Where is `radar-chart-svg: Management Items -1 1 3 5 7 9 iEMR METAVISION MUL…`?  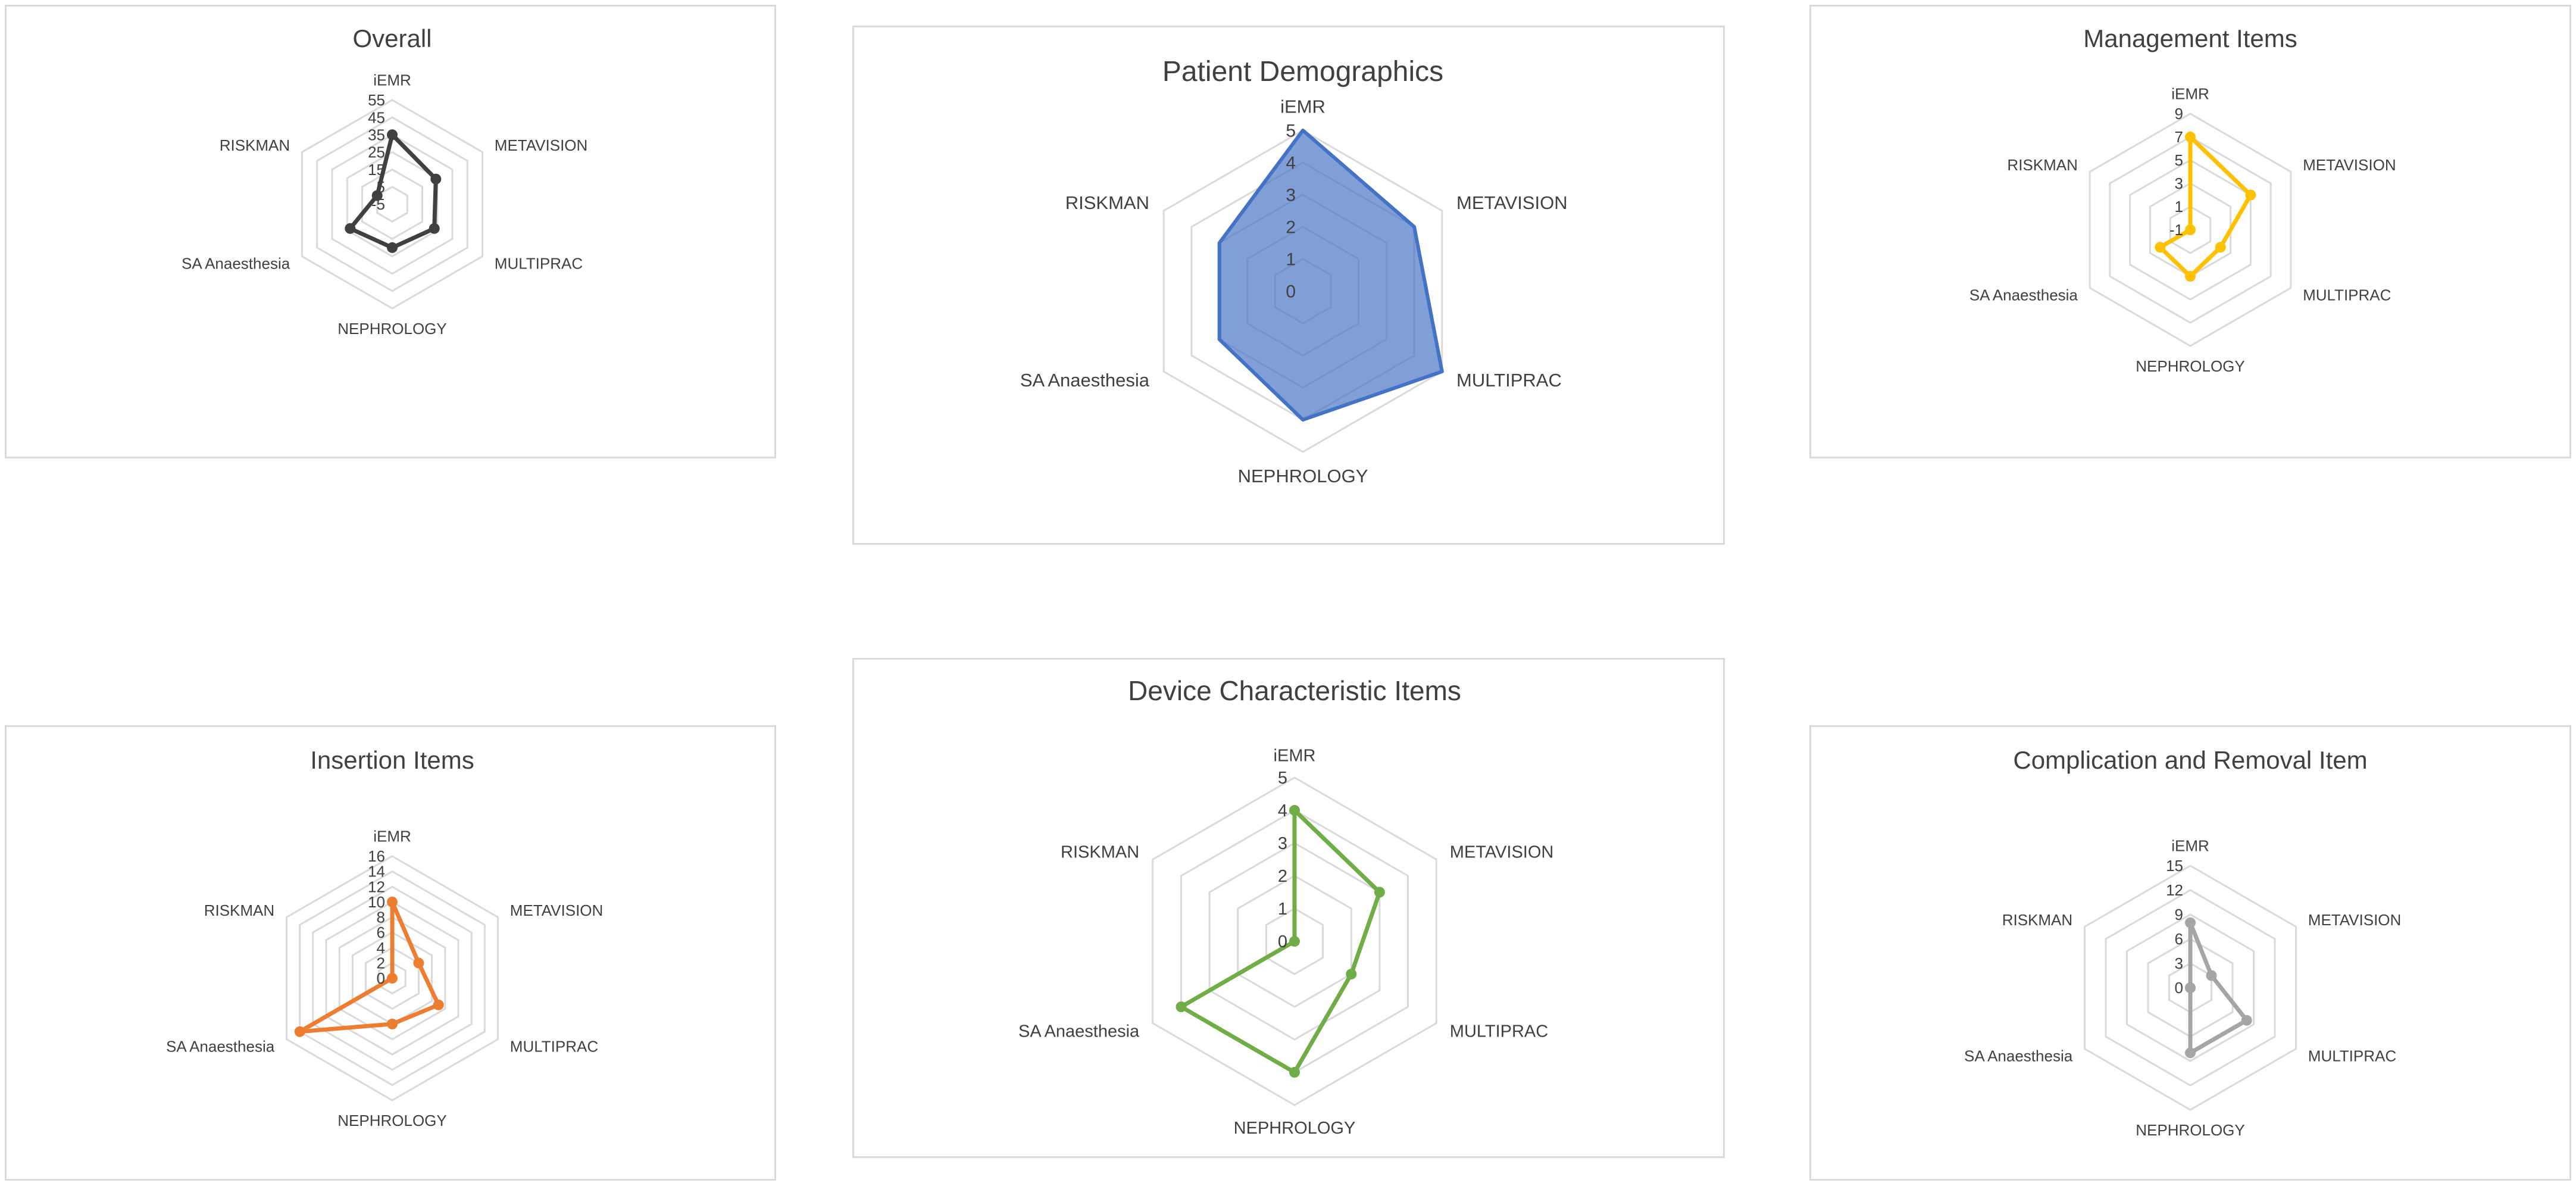
radar-chart-svg: Management Items -1 1 3 5 7 9 iEMR METAVISION MUL… is located at coordinates (2182, 199).